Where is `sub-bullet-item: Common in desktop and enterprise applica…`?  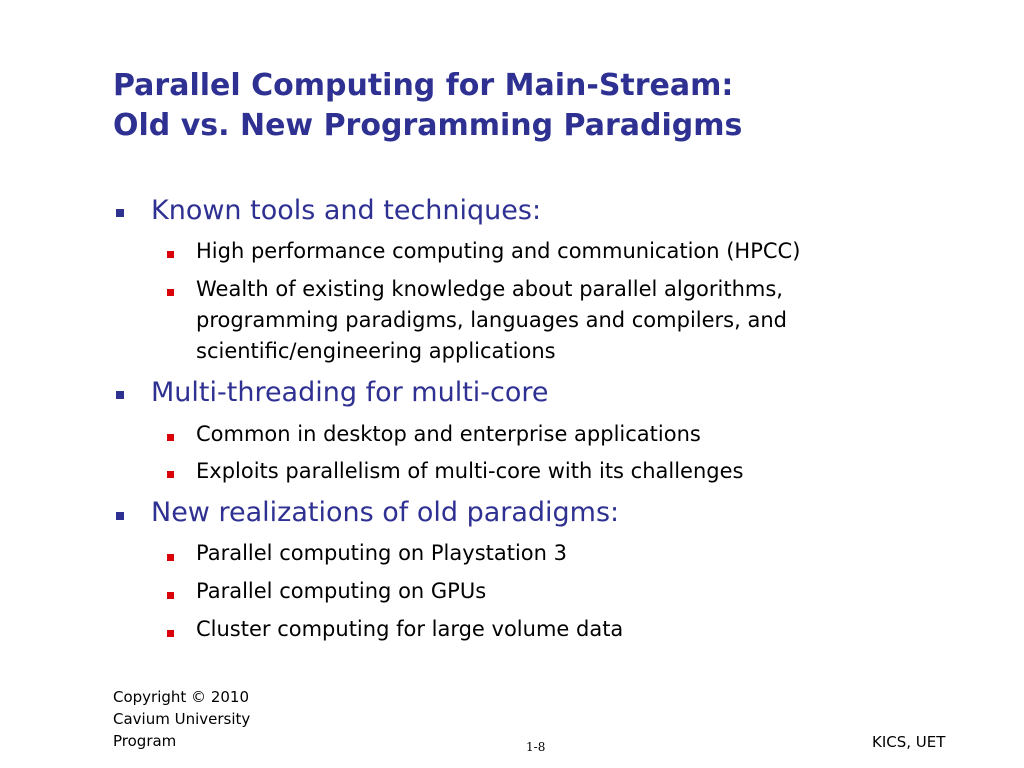
sub-bullet-item: Common in desktop and enterprise applica… is located at coordinates (448, 434).